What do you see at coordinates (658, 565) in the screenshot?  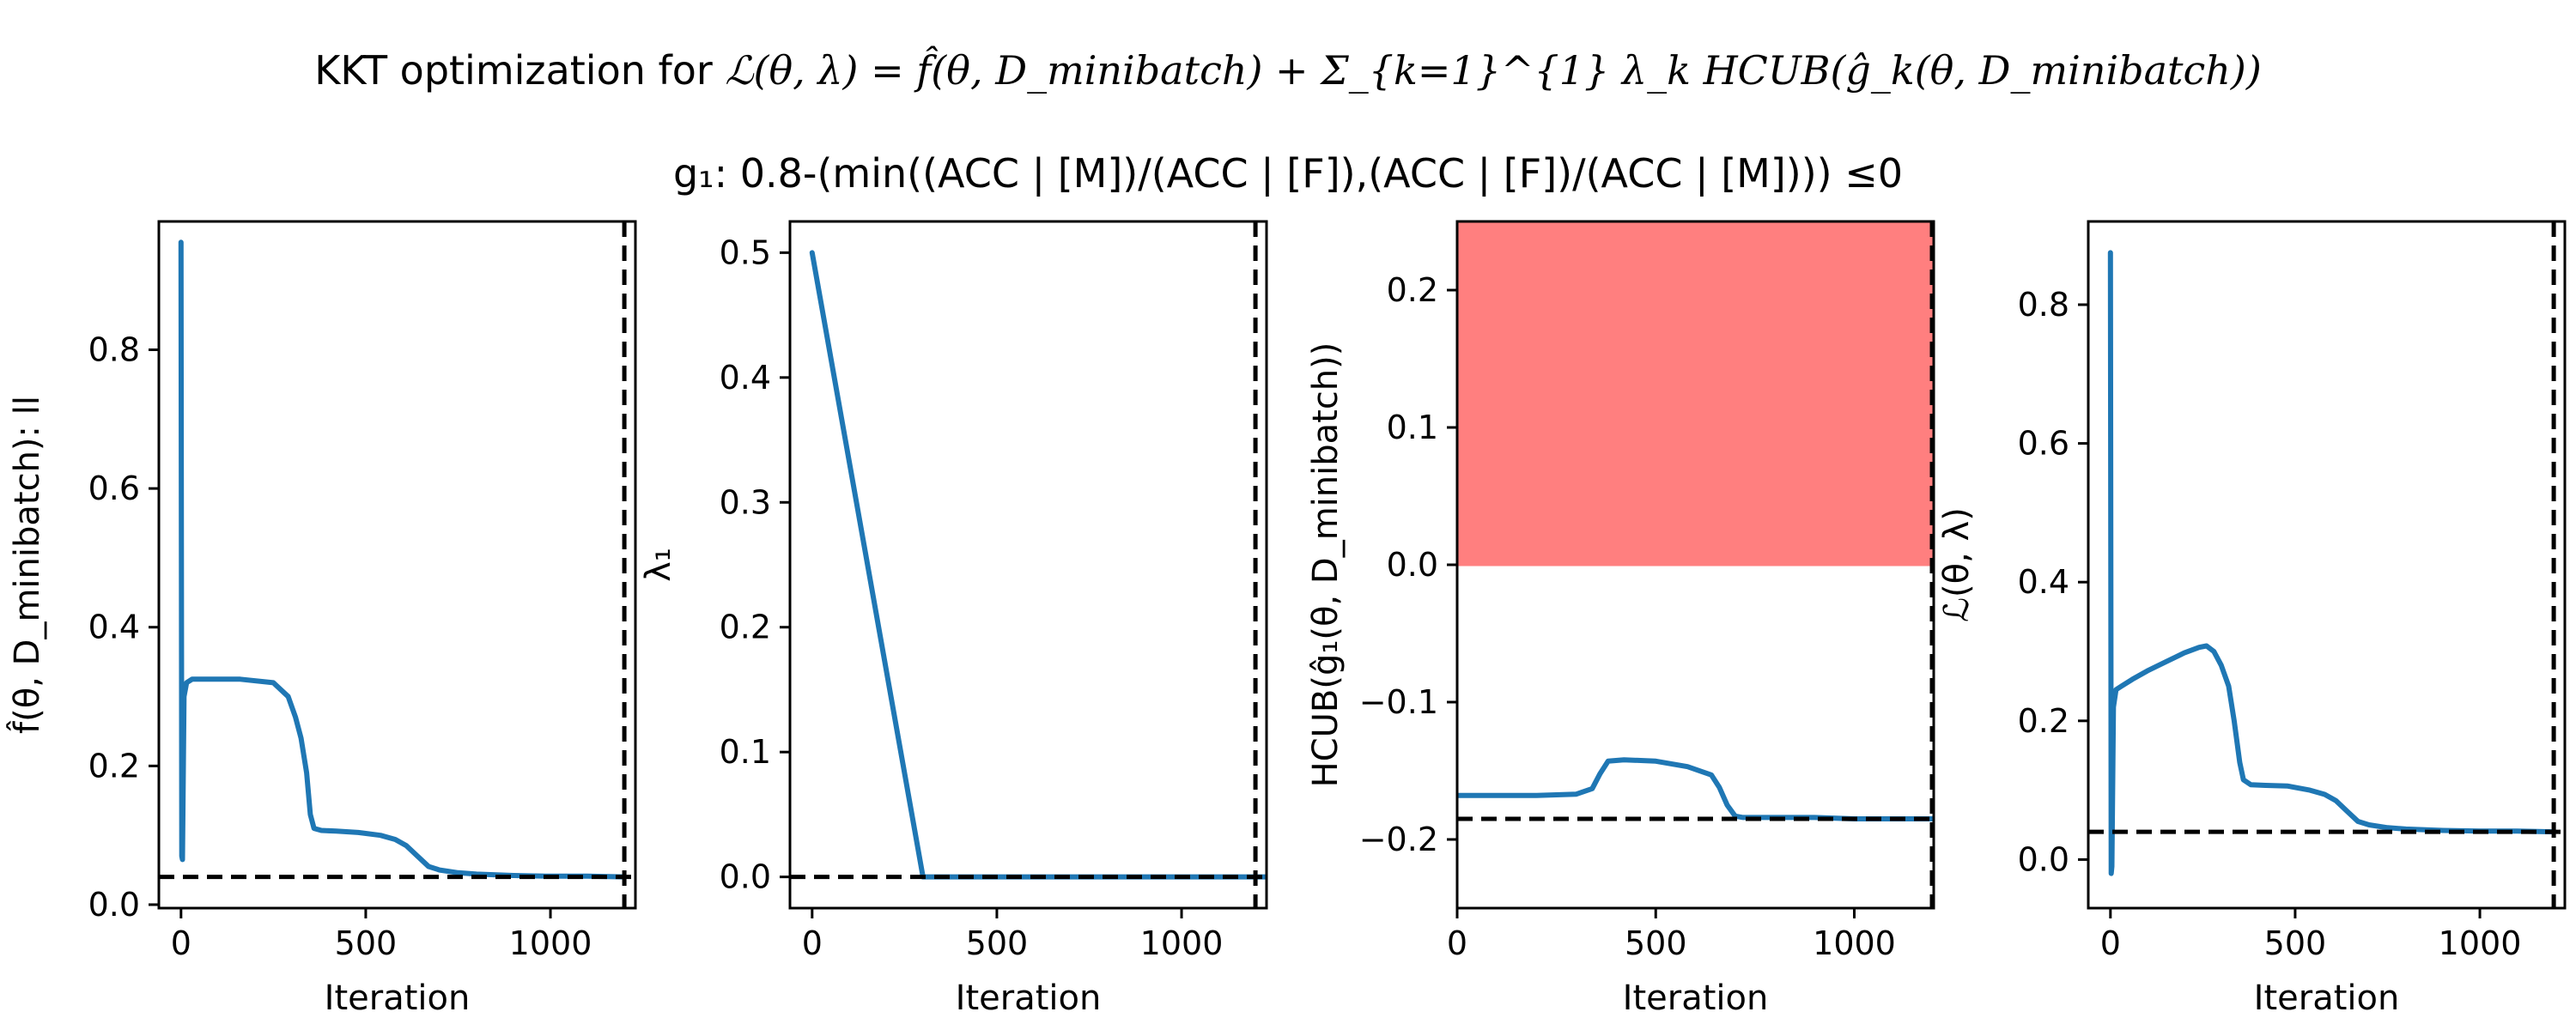 I see `y-axis-label: λ₁` at bounding box center [658, 565].